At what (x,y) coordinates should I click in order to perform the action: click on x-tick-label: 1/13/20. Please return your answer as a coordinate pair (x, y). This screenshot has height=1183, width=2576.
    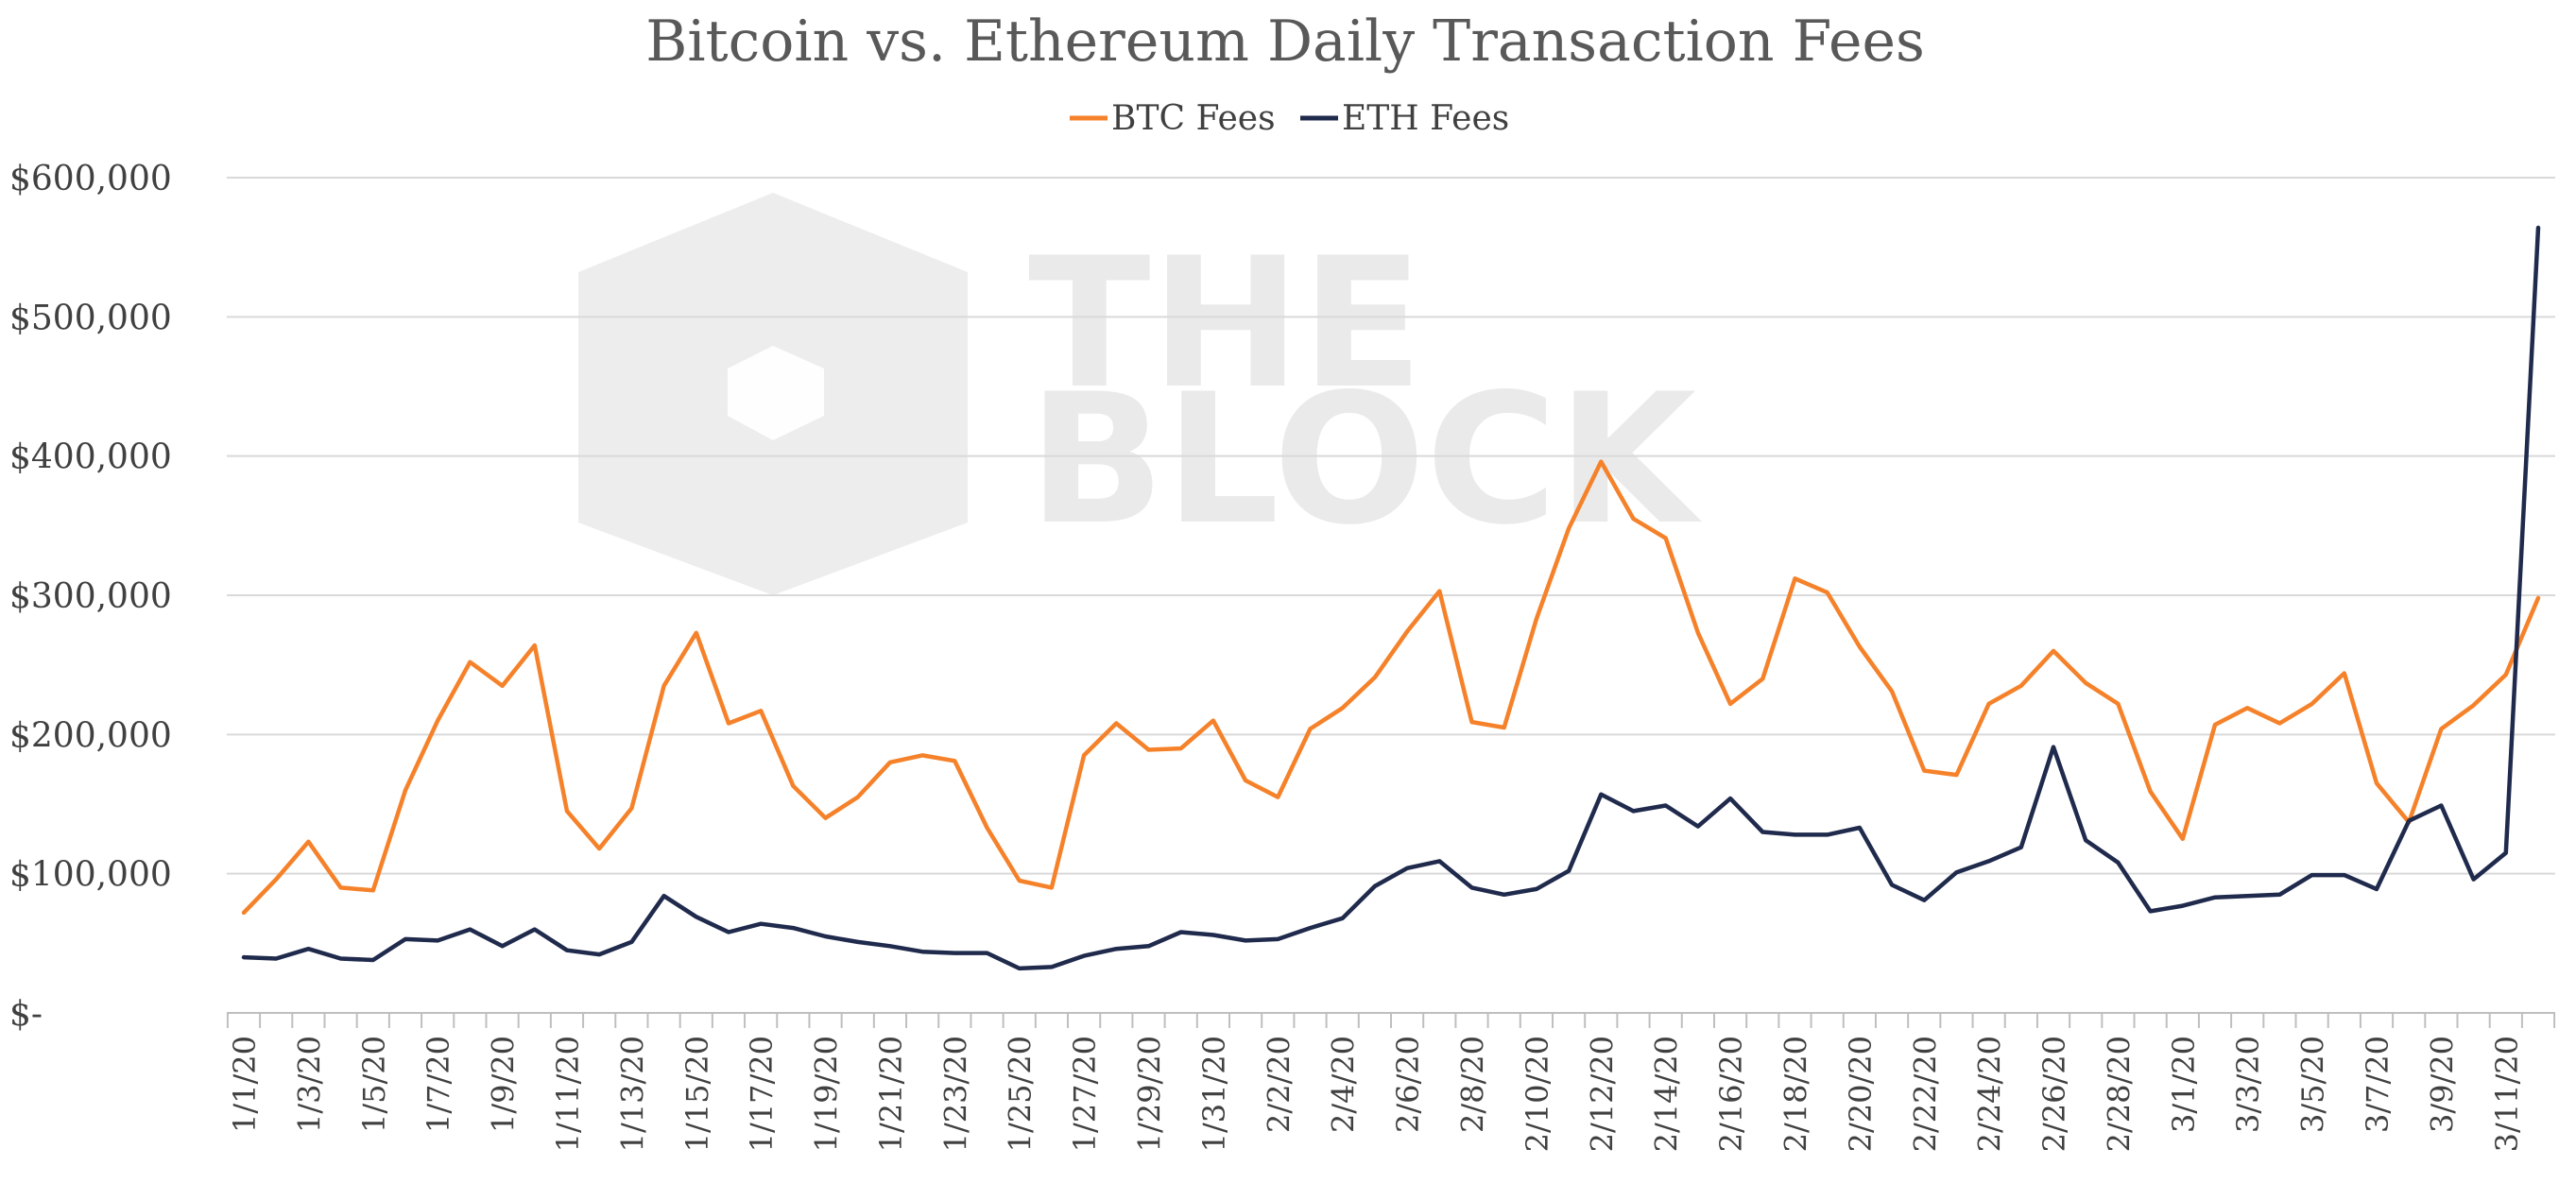
    Looking at the image, I should click on (632, 1094).